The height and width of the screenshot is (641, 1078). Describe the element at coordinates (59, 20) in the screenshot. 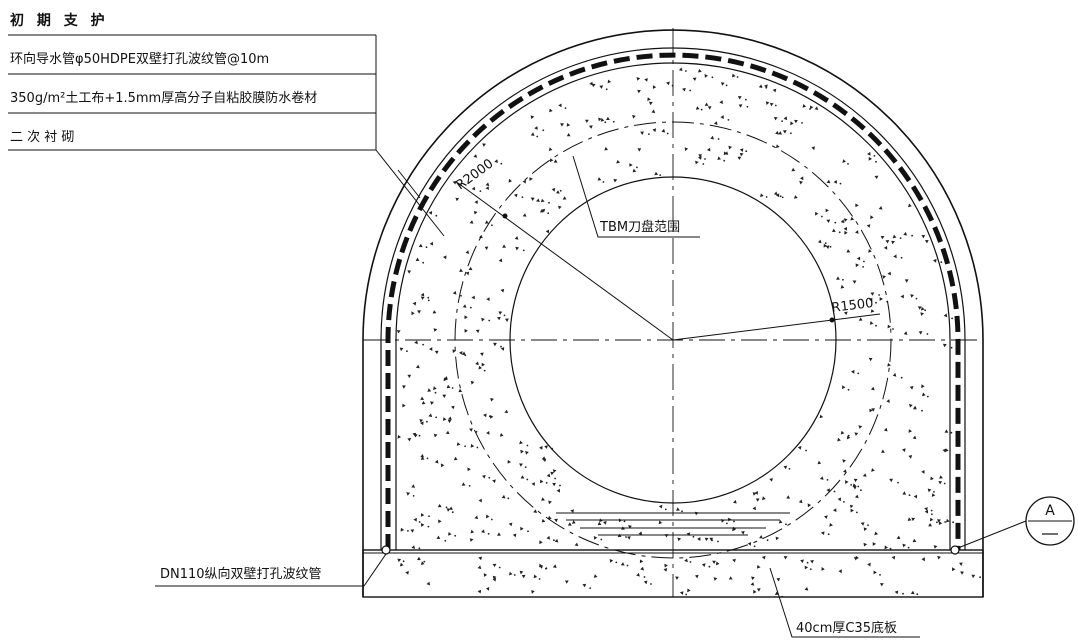

I see `initial-support-label: 初 期 支 护` at that location.